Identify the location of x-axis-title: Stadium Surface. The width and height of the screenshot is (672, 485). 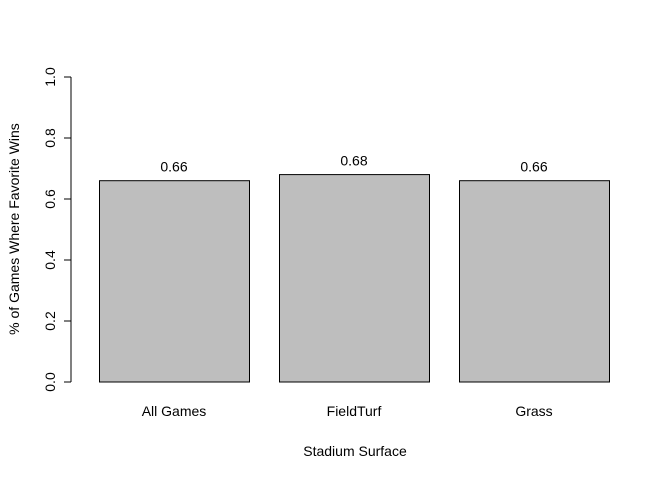
(355, 451).